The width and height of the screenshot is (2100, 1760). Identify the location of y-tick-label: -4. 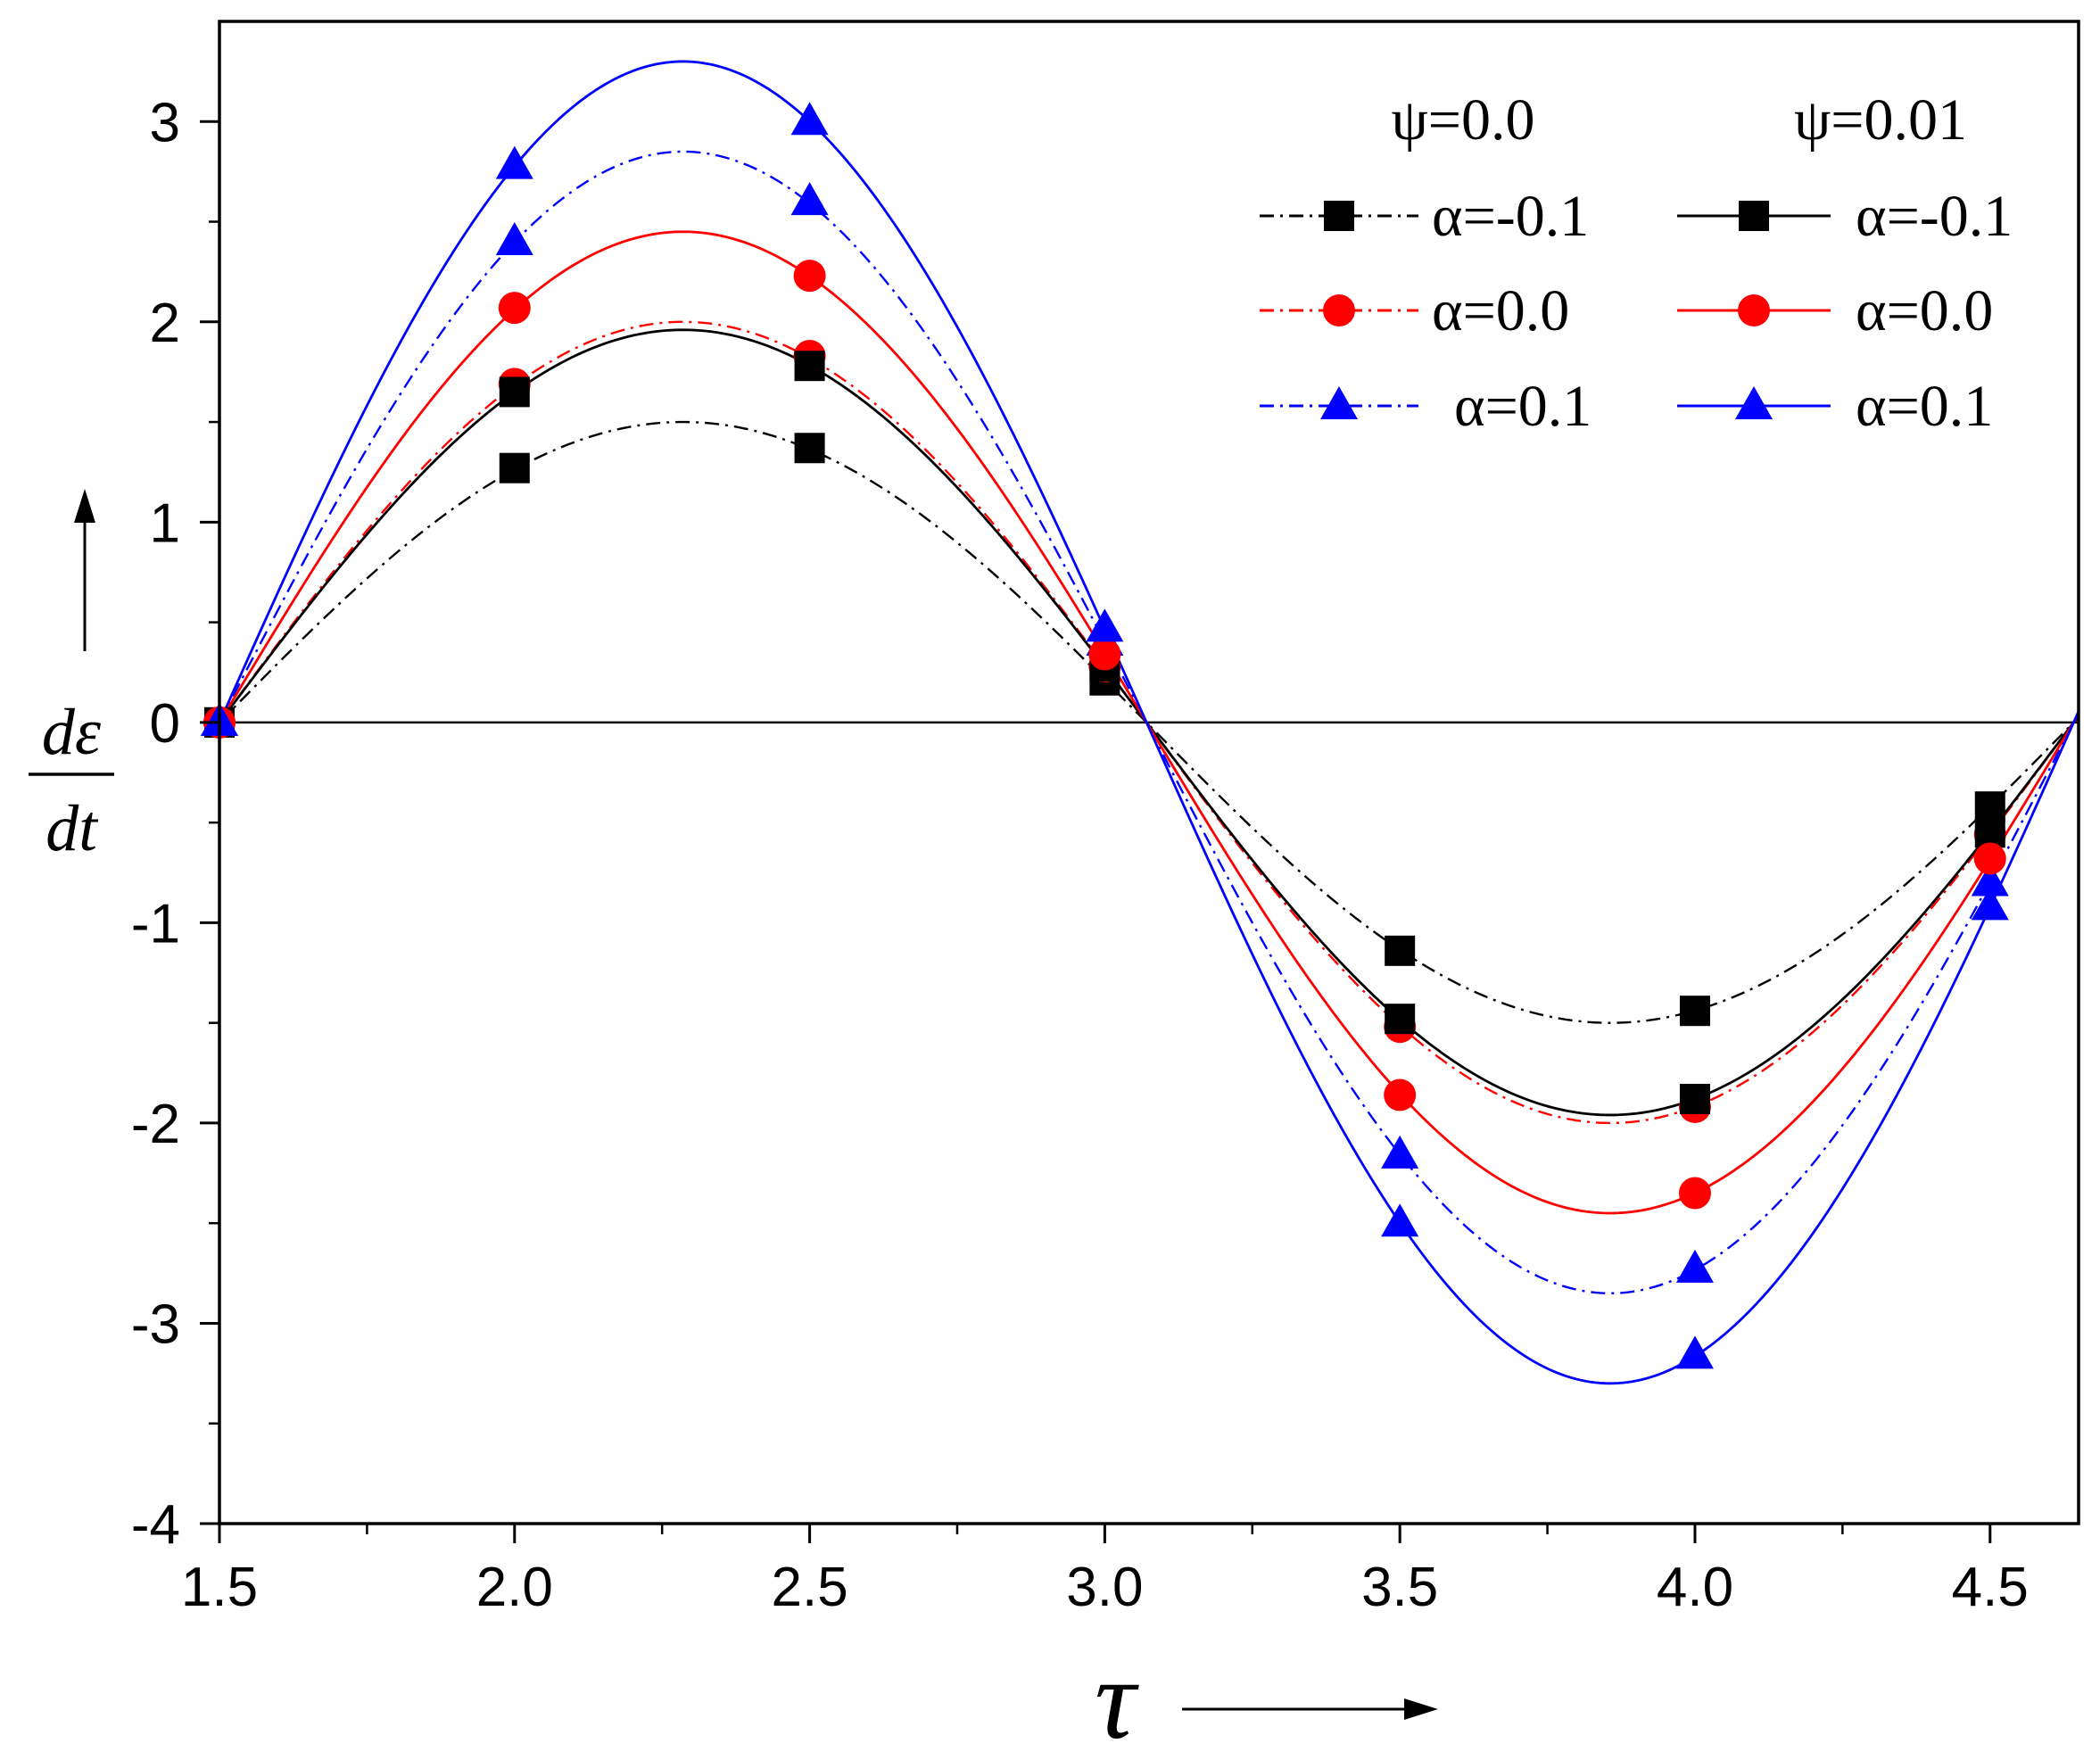
(155, 1525).